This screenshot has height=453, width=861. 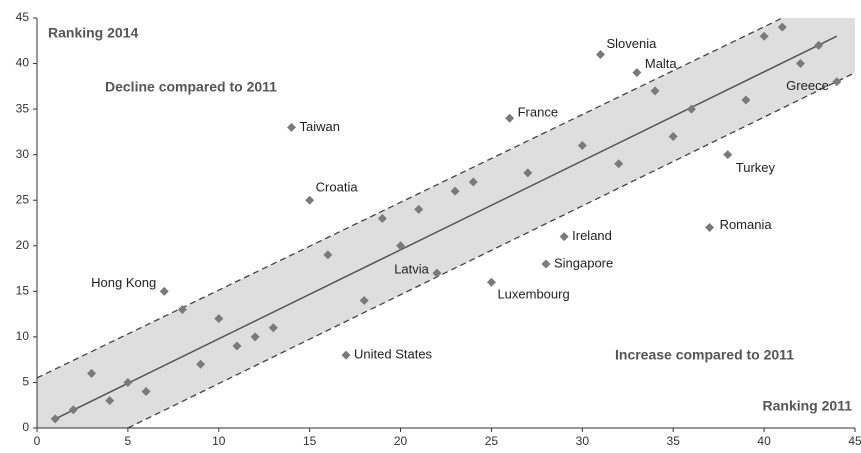 I want to click on y-tick-label: 15, so click(x=23, y=291).